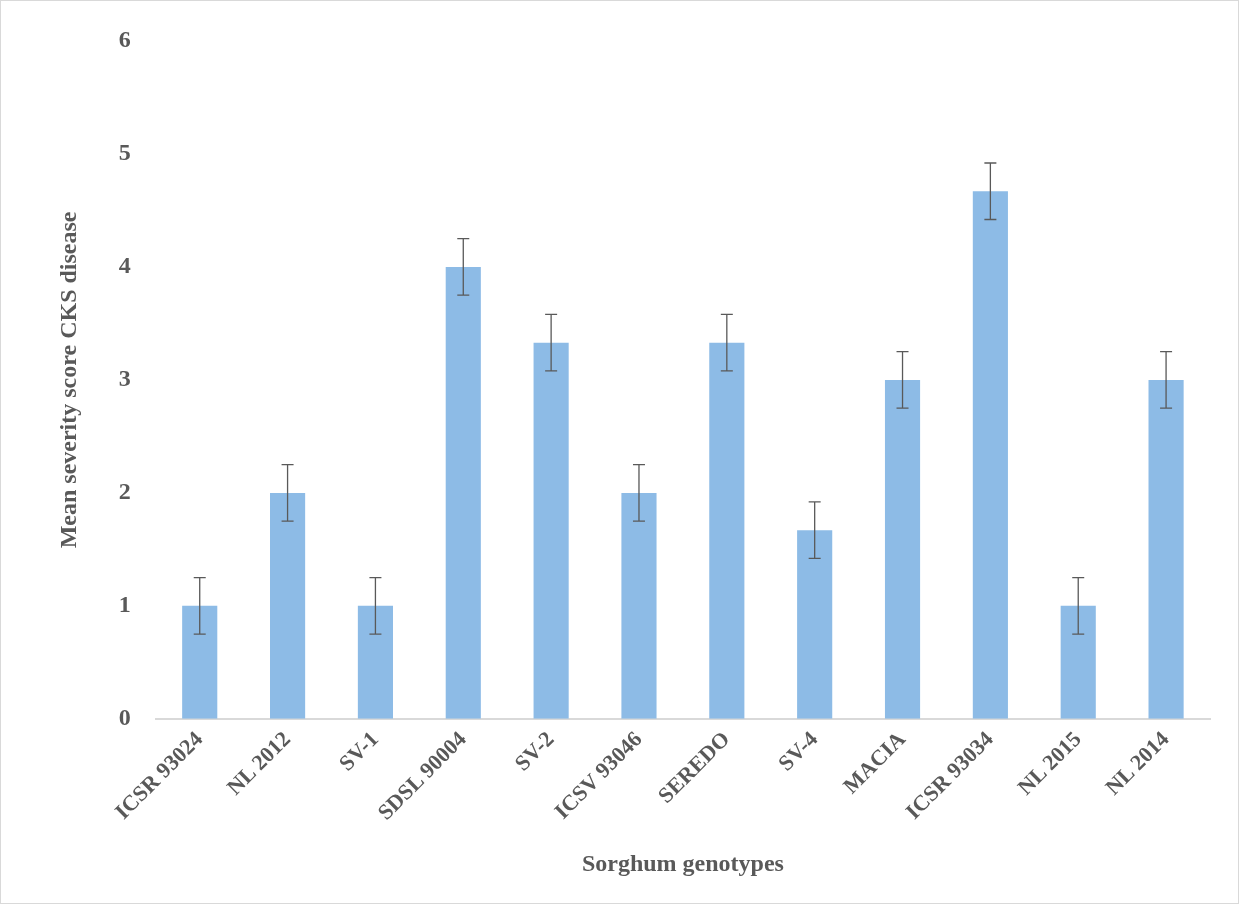 This screenshot has width=1239, height=904. I want to click on x-axis-title: Sorghum genotypes, so click(682, 862).